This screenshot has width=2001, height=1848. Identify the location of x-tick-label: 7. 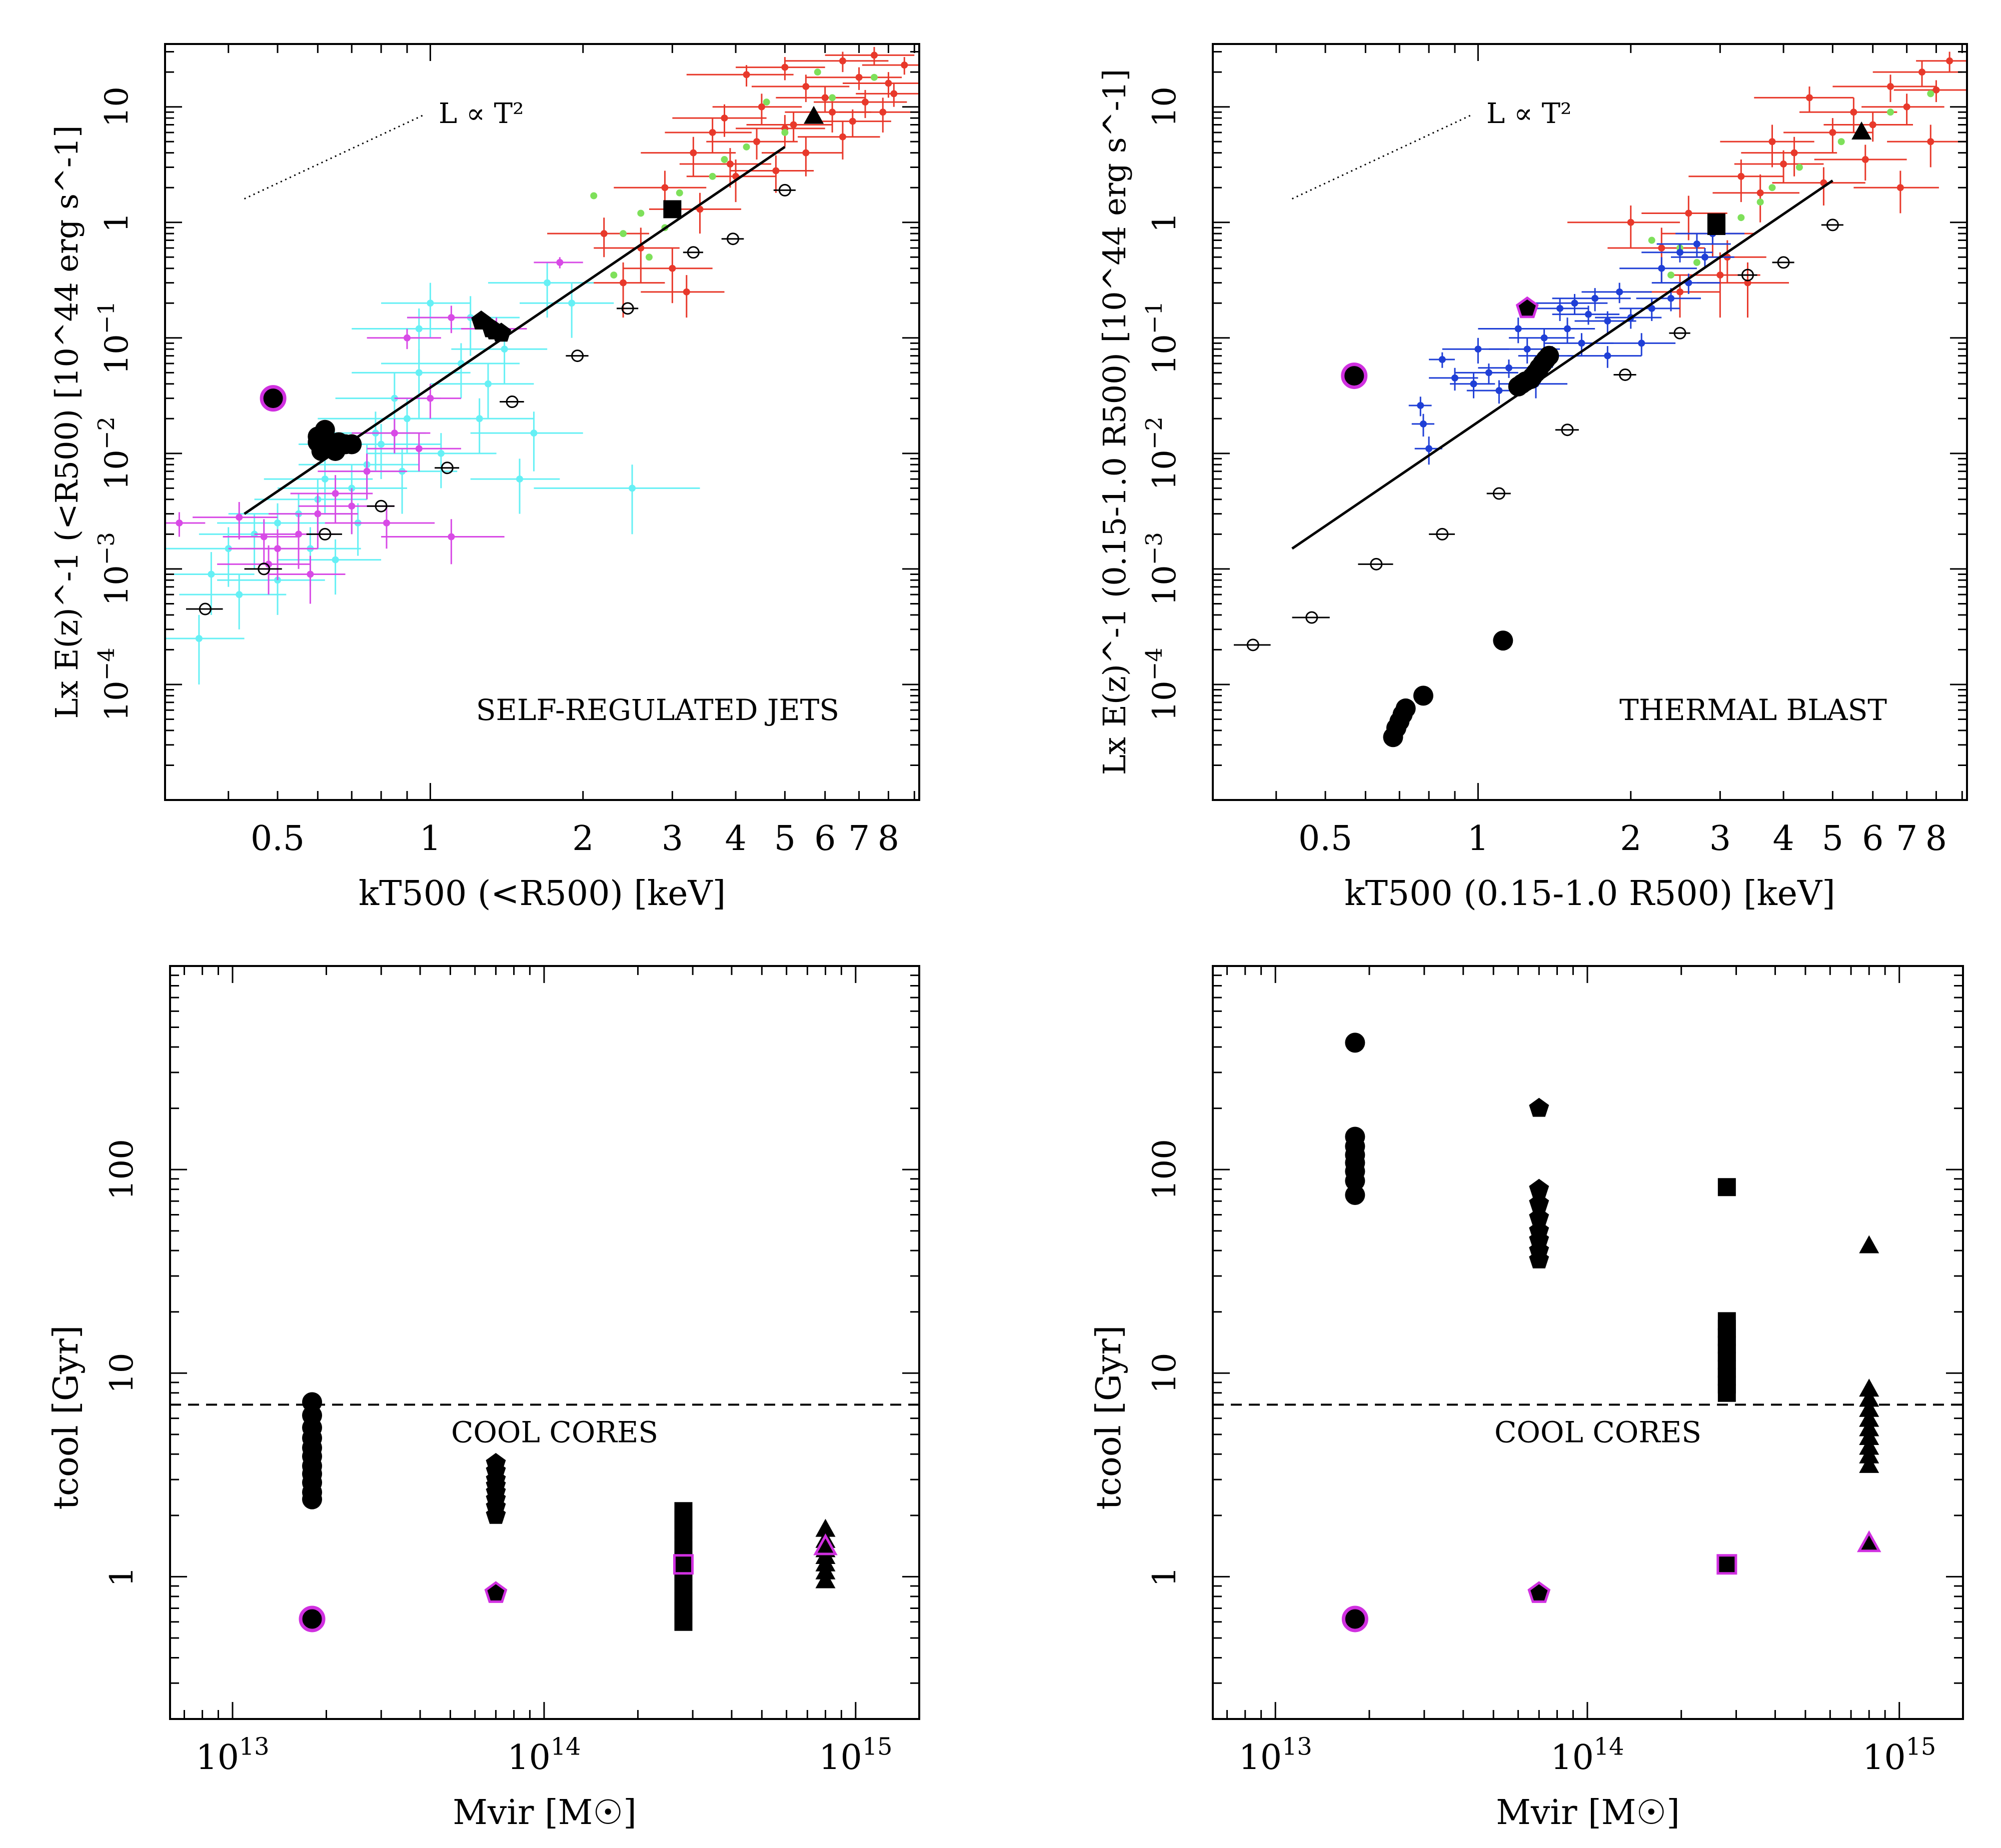
(1906, 838).